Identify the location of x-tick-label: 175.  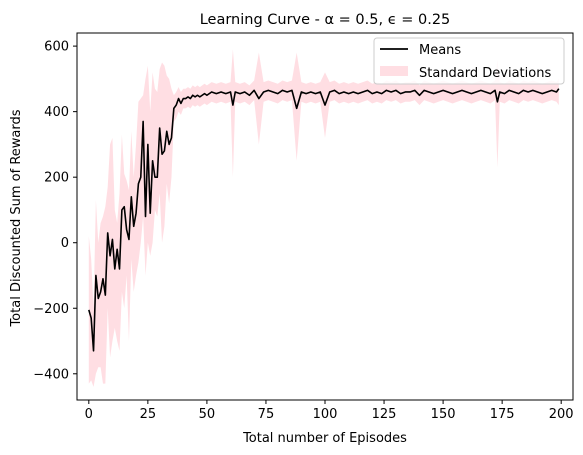
(502, 414).